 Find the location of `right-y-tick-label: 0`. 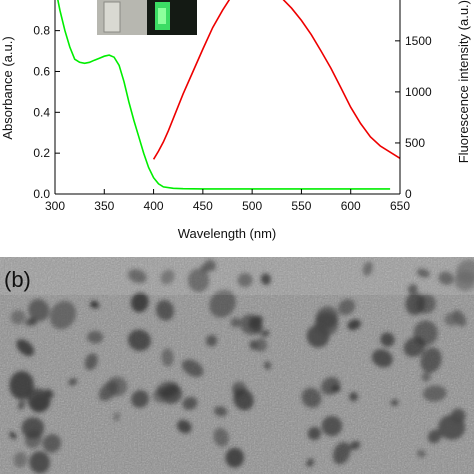

right-y-tick-label: 0 is located at coordinates (408, 194).